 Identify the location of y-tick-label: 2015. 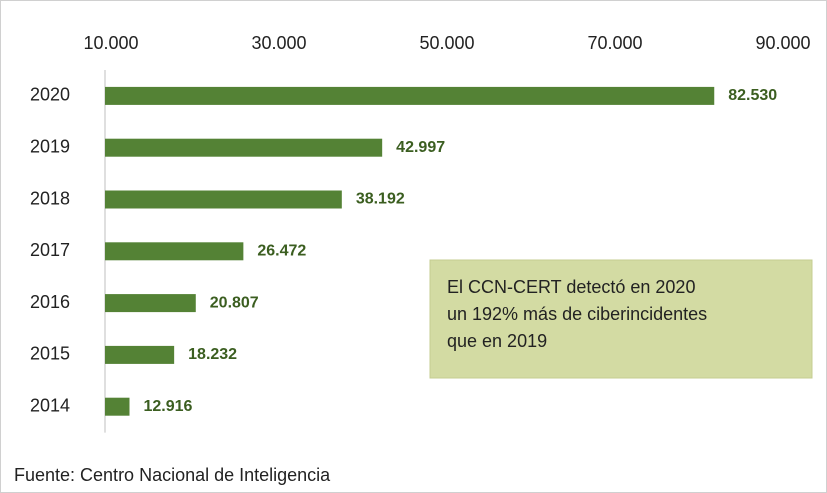
(50, 354).